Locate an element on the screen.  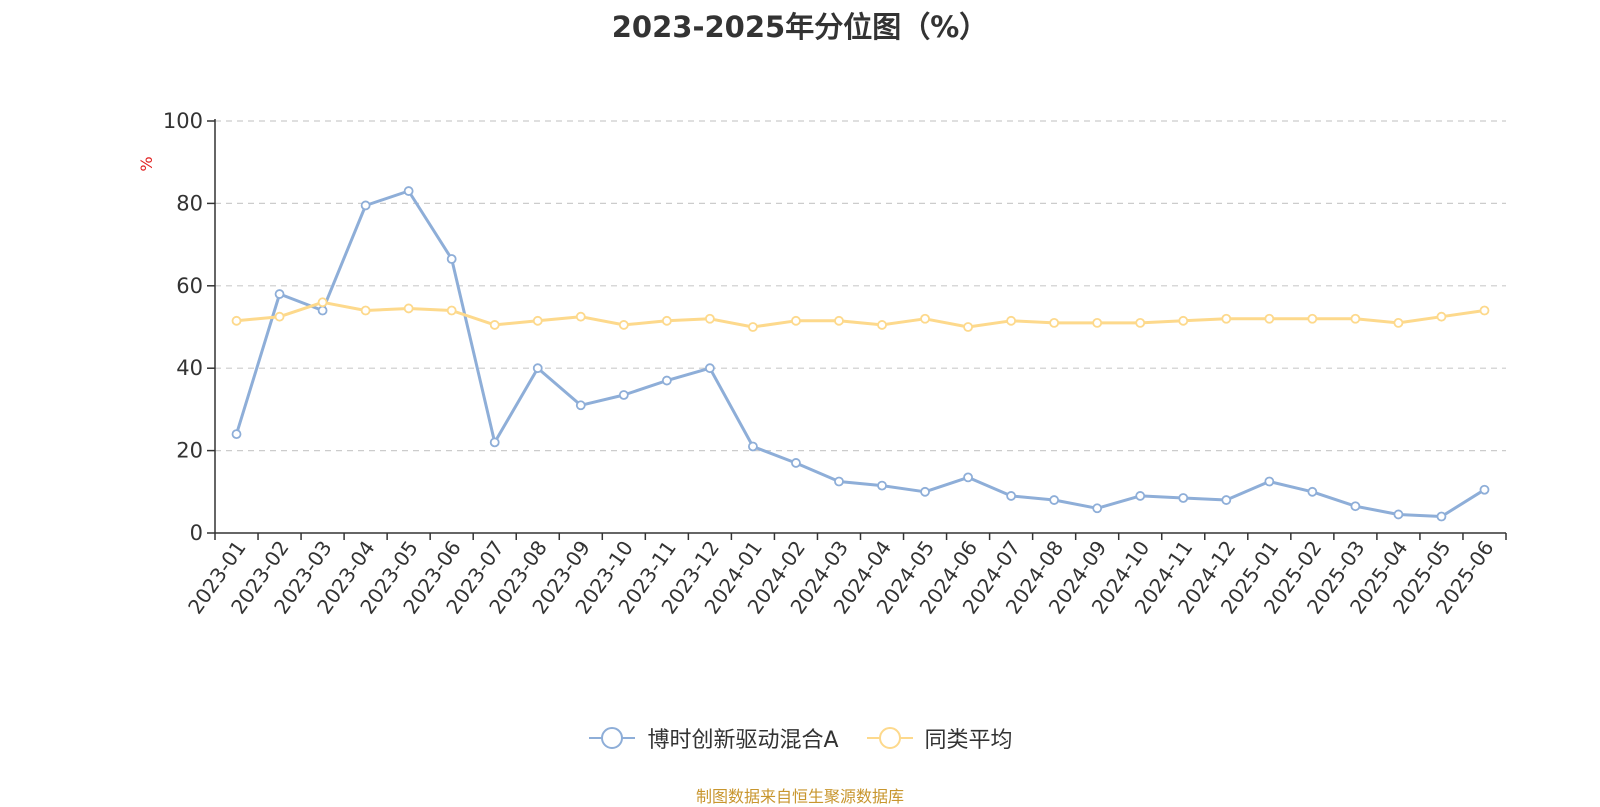
legend-label-series-2: 同类平均 is located at coordinates (968, 740).